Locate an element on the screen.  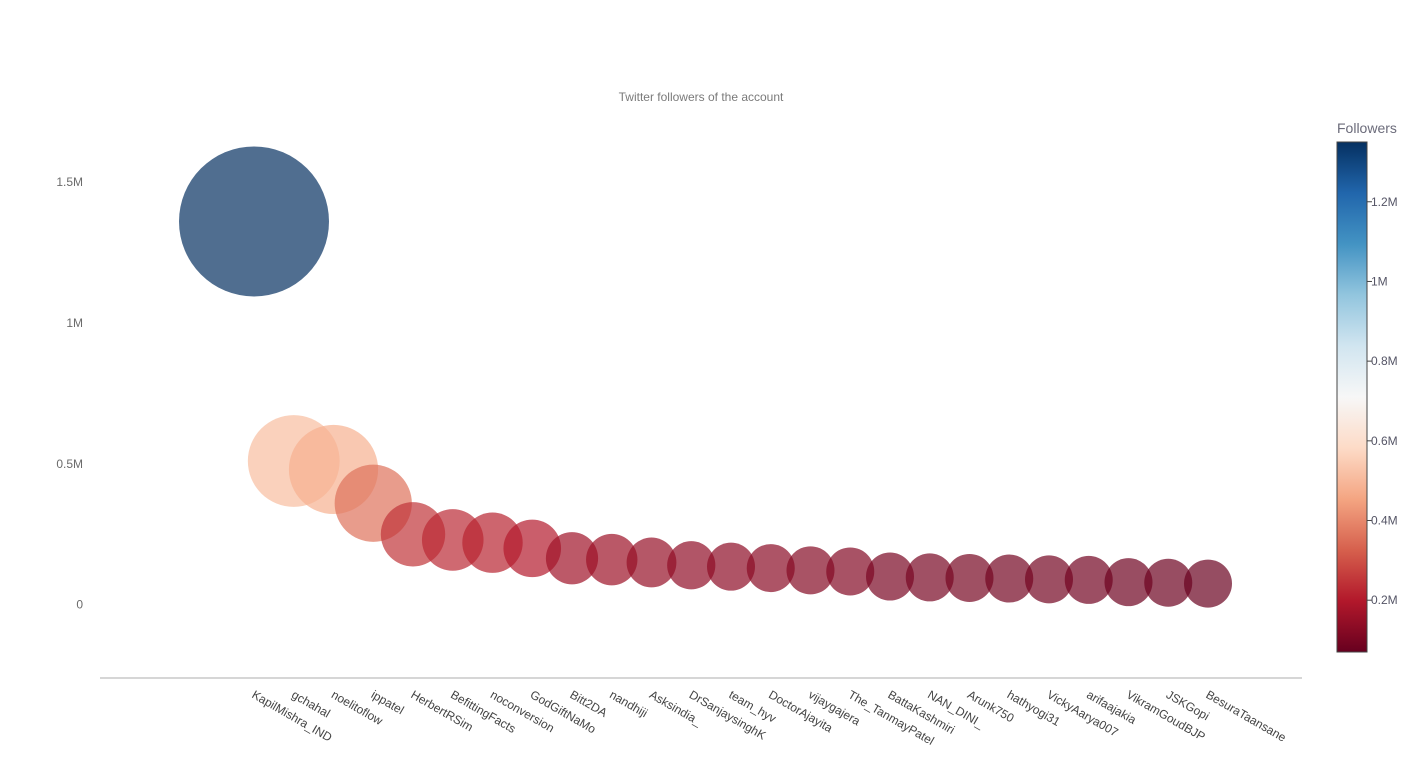
bubble-VickyAarya007 is located at coordinates (1049, 579).